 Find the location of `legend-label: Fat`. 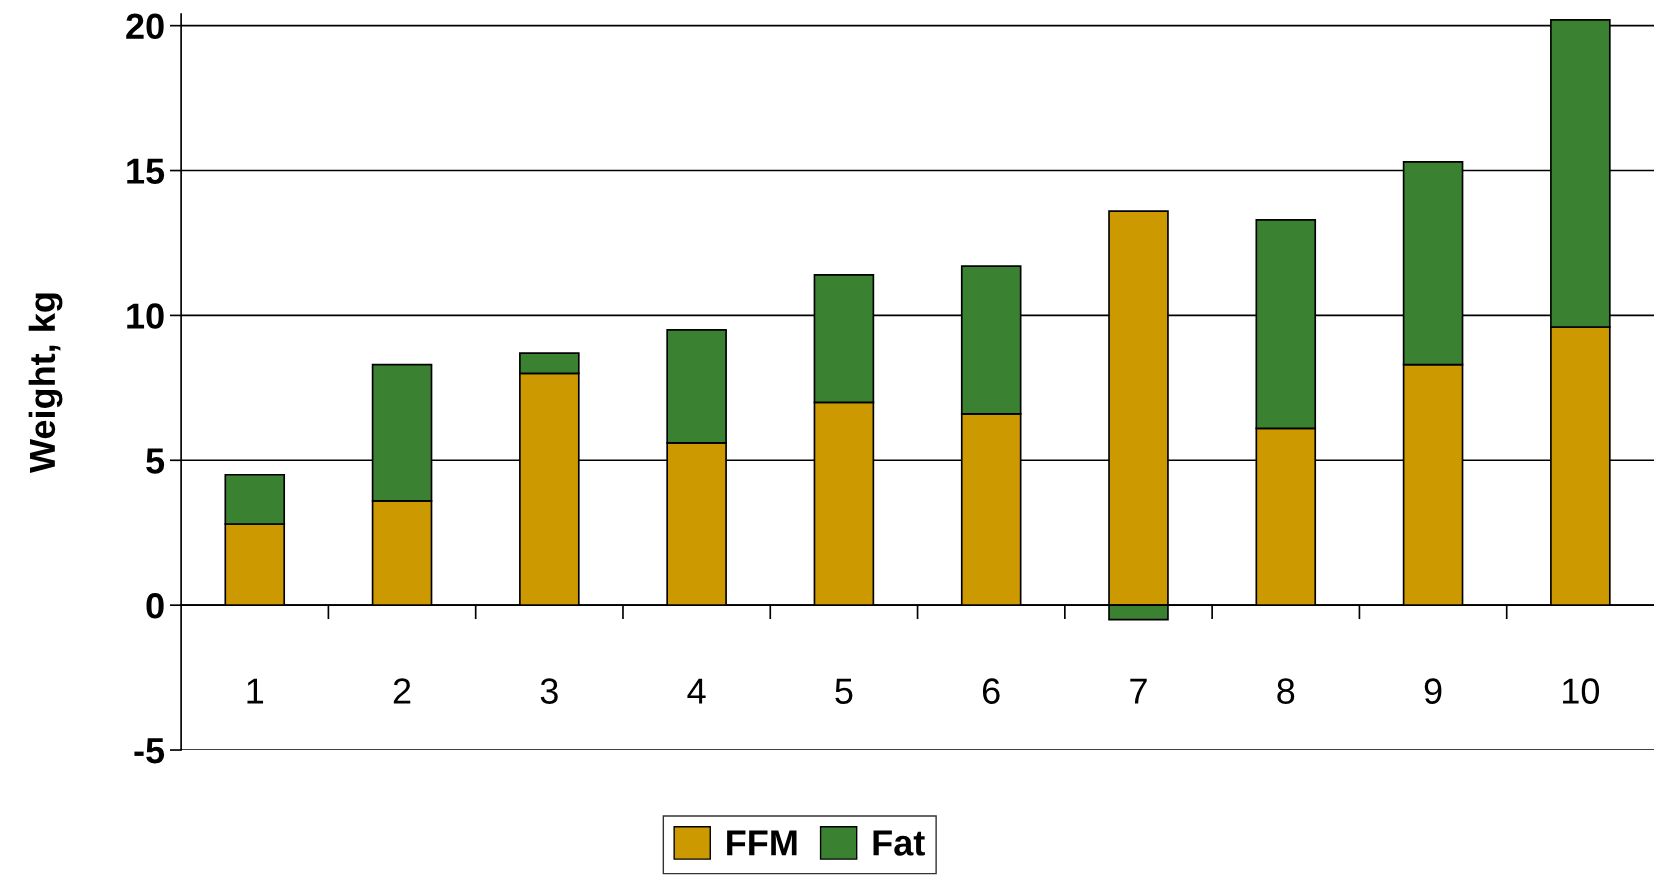

legend-label: Fat is located at coordinates (899, 843).